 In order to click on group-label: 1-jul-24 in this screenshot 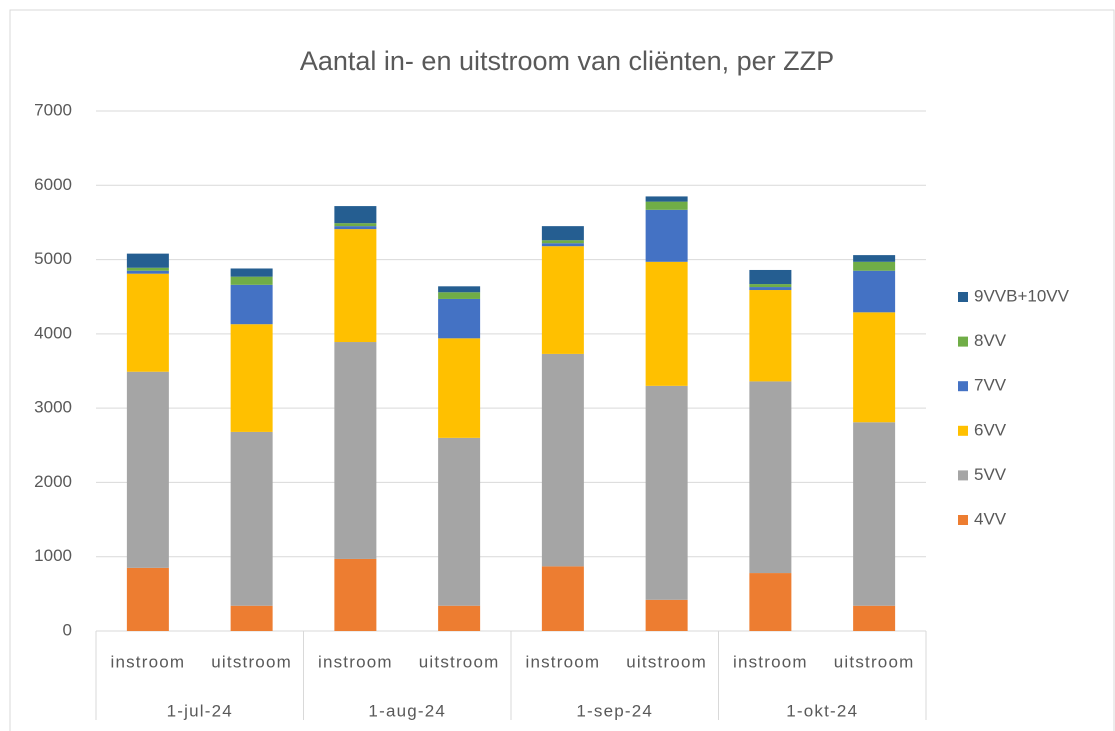, I will do `click(200, 710)`.